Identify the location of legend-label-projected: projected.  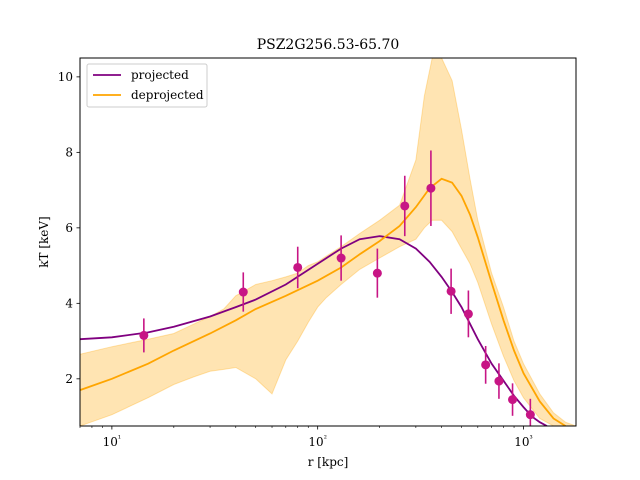
(160, 75).